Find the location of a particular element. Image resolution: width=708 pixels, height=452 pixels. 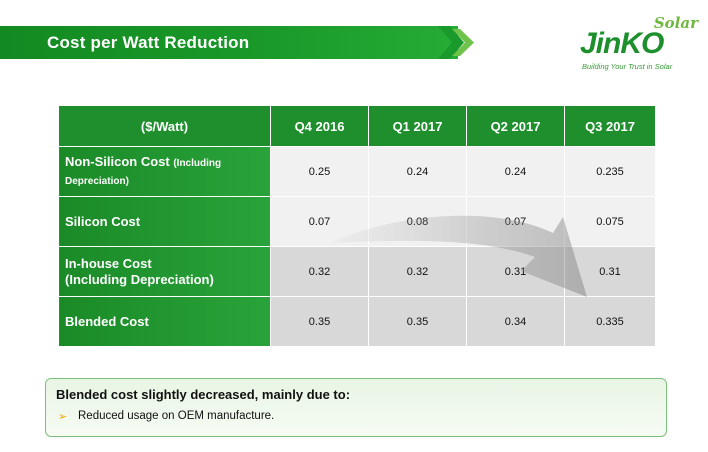

column-header-q2-2017: Q2 2017 is located at coordinates (515, 126).